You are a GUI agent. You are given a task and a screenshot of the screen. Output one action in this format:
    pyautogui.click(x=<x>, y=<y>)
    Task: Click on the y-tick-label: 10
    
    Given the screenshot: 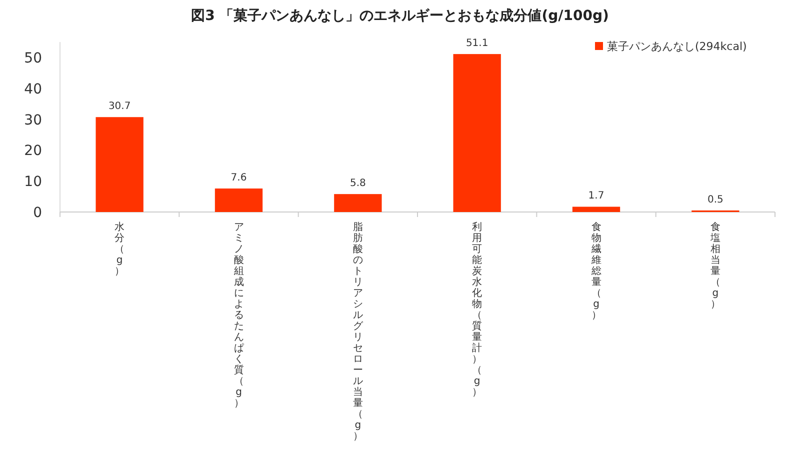 What is the action you would take?
    pyautogui.click(x=33, y=182)
    